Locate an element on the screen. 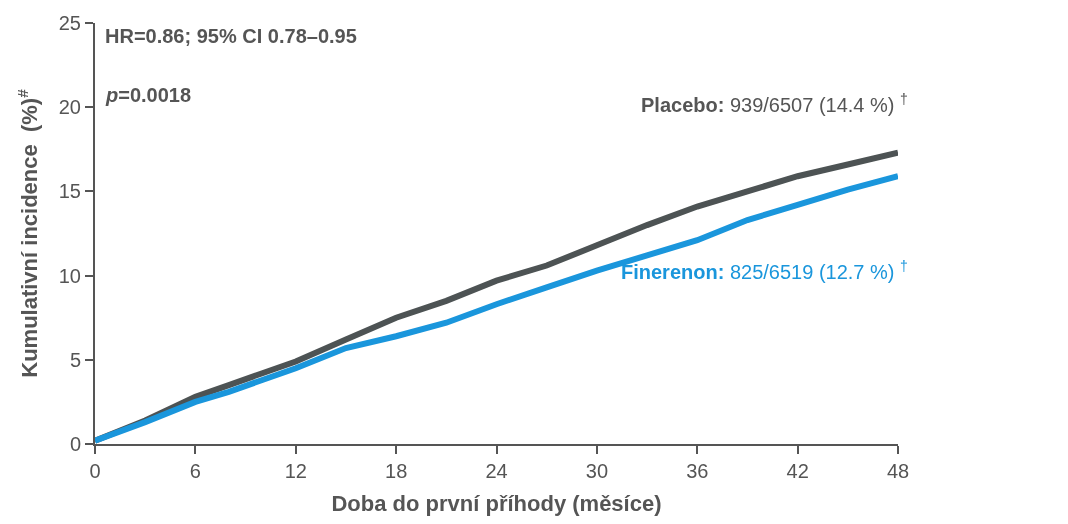  annotation: HR=0.86; 95% CI 0.78–0.95 is located at coordinates (231, 36).